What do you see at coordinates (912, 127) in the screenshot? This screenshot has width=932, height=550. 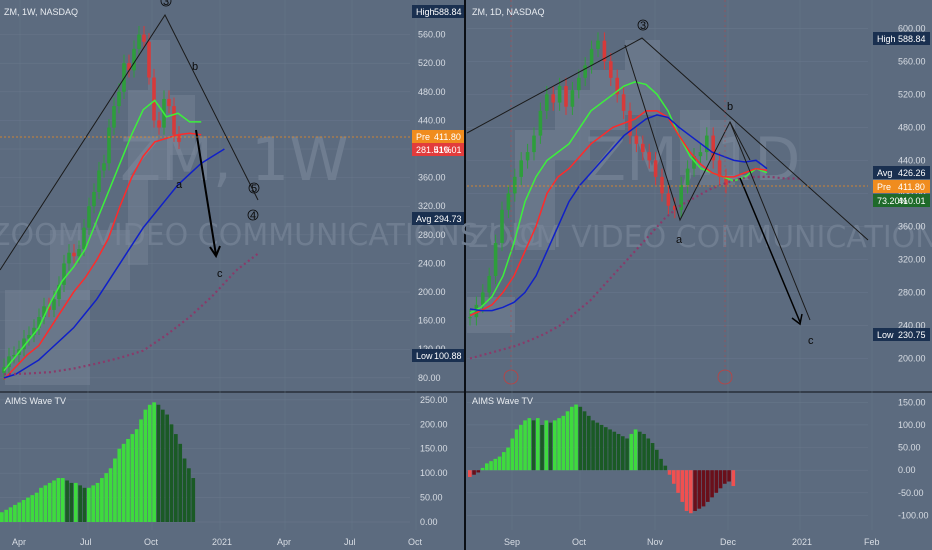 I see `y-tick-label: 480.00` at bounding box center [912, 127].